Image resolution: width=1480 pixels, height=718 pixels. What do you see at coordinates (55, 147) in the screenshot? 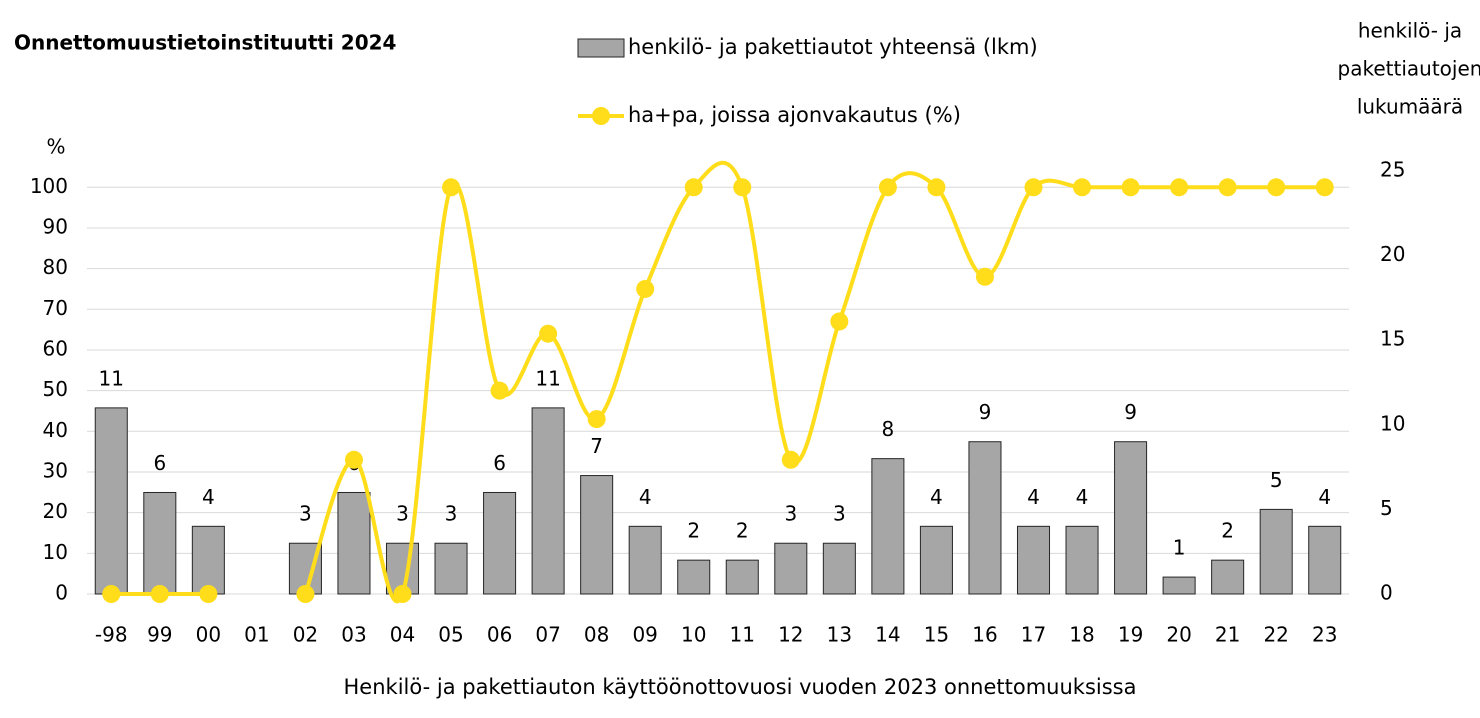
I see `y-axis-label: %` at bounding box center [55, 147].